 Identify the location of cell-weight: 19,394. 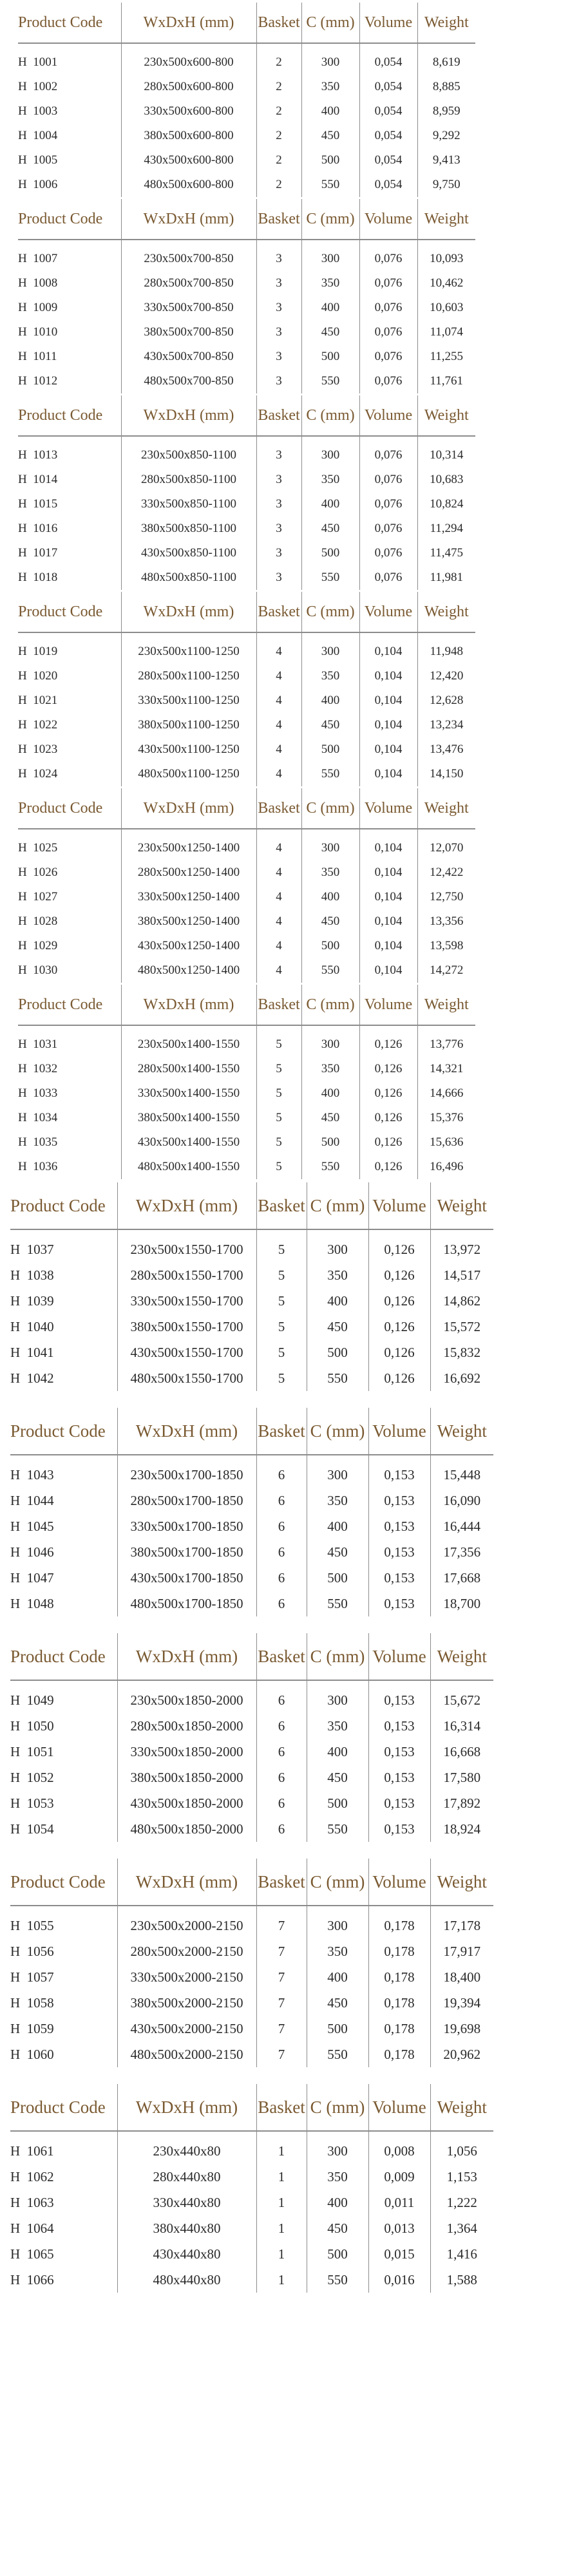
(462, 2002).